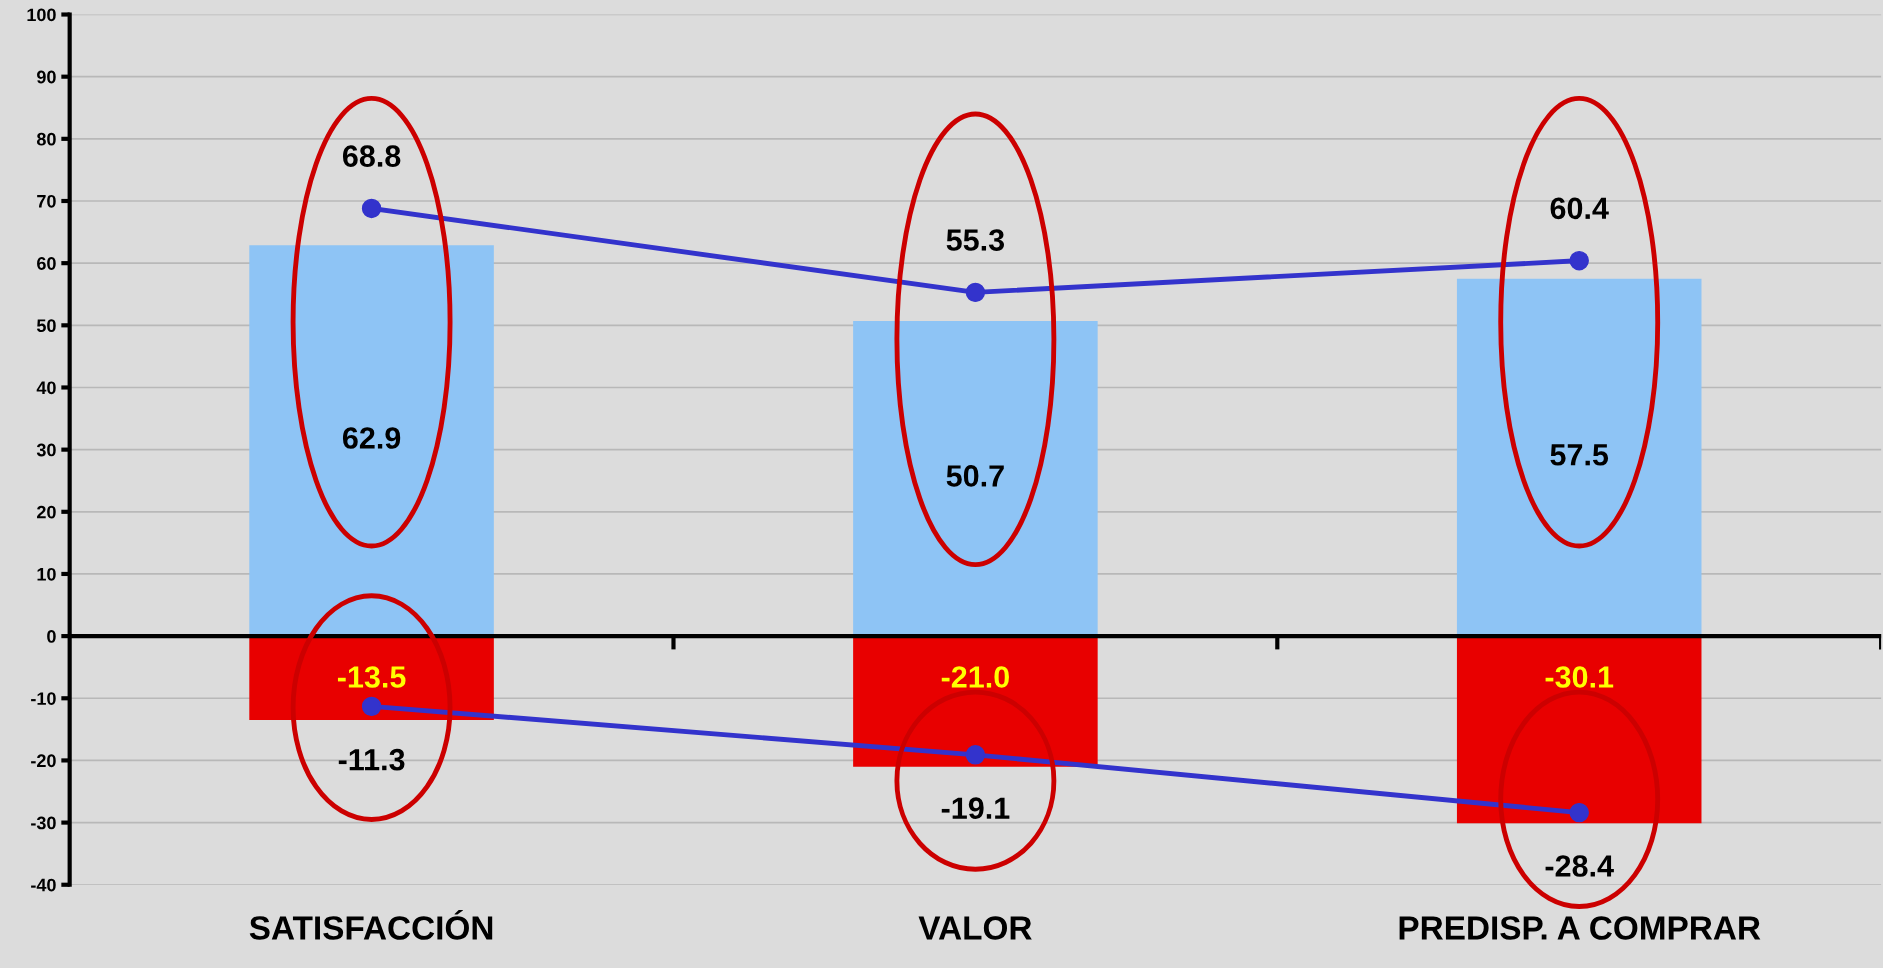 The width and height of the screenshot is (1883, 968). I want to click on data-label: -13.5, so click(371, 677).